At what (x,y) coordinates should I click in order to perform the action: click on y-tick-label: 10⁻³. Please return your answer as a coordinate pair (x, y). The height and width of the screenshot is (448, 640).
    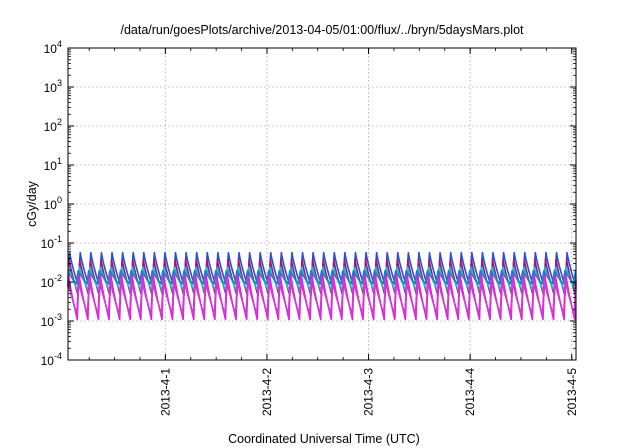
    Looking at the image, I should click on (51, 320).